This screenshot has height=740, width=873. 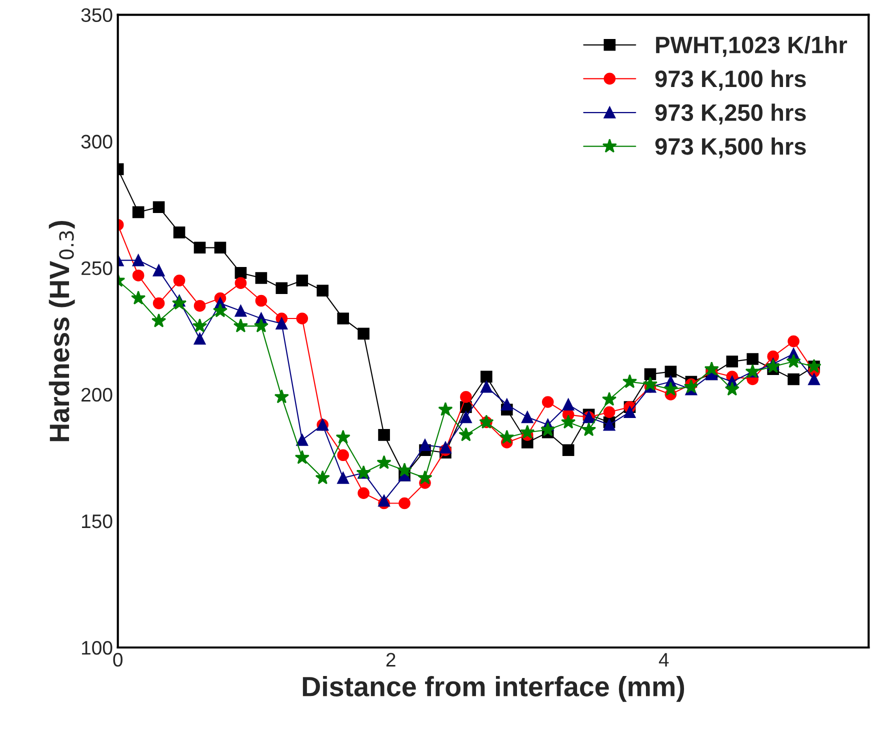 I want to click on y-tick-label: 350, so click(x=96, y=15).